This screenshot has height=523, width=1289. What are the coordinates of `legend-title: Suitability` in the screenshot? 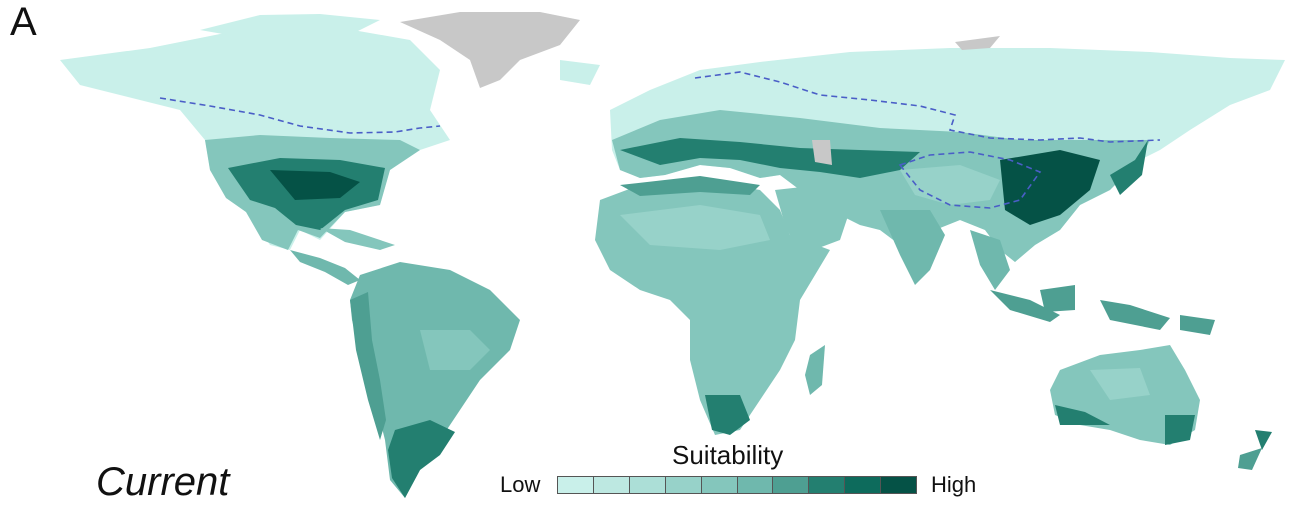 It's located at (728, 455).